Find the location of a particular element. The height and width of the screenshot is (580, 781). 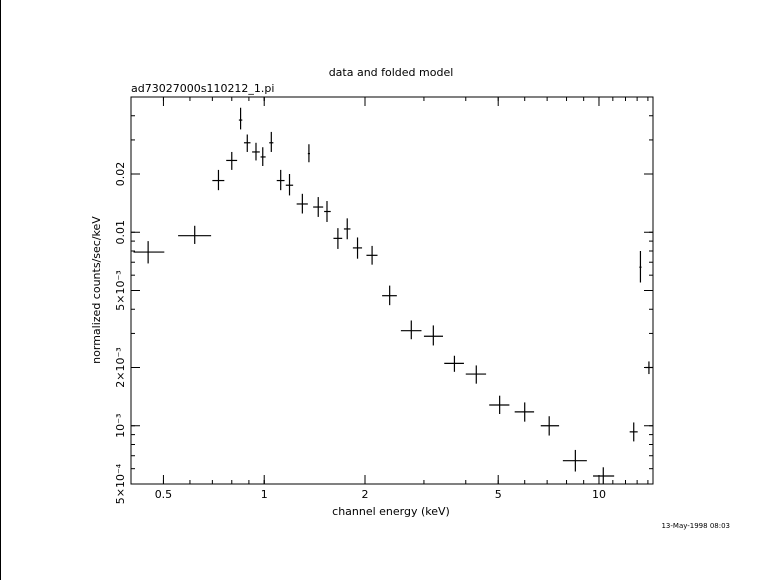

x-tick-label: 10 is located at coordinates (599, 494).